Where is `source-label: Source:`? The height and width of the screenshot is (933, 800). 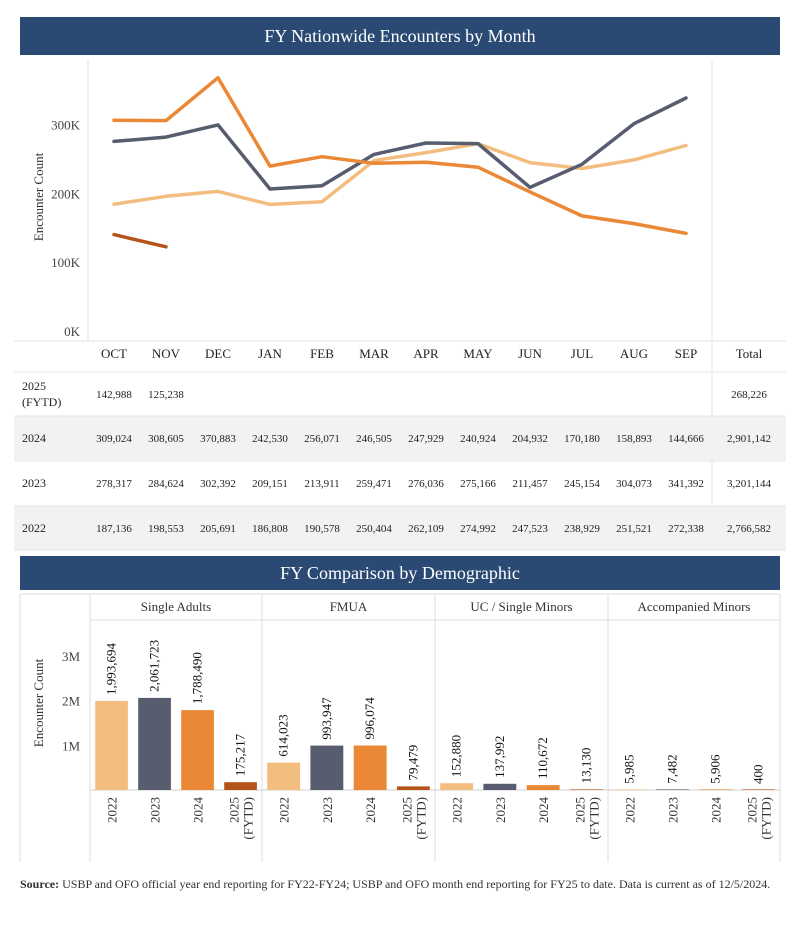 source-label: Source: is located at coordinates (40, 884).